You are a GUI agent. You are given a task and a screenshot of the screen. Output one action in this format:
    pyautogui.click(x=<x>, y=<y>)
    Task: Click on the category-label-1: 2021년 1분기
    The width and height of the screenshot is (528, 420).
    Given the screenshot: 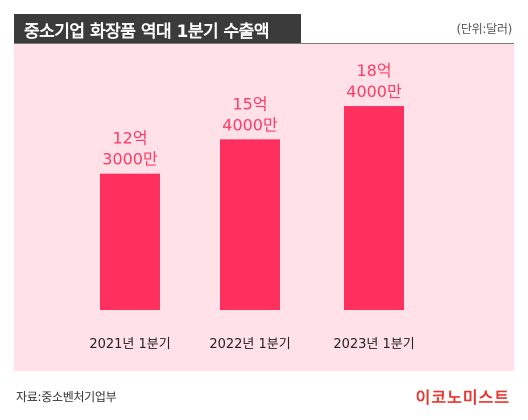 What is the action you would take?
    pyautogui.click(x=129, y=344)
    